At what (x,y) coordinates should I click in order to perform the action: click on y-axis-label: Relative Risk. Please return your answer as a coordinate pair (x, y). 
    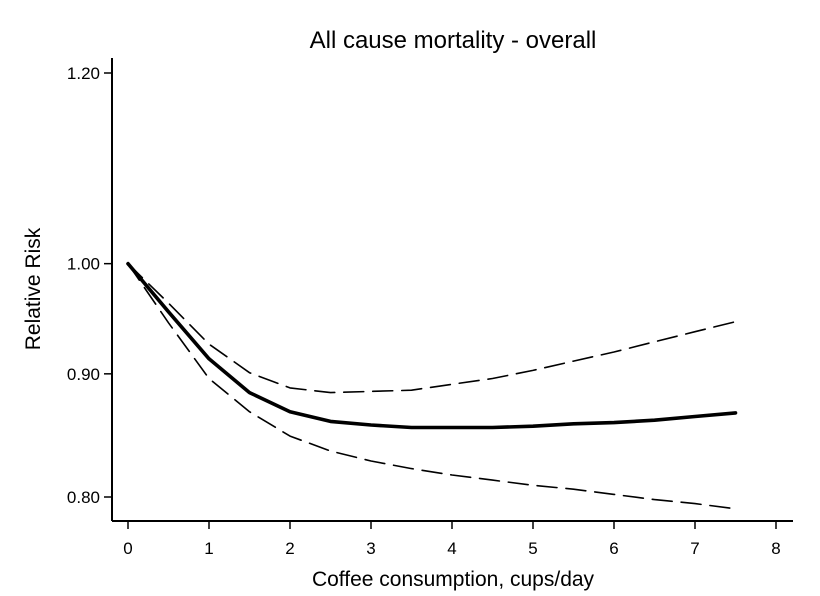
    Looking at the image, I should click on (33, 288).